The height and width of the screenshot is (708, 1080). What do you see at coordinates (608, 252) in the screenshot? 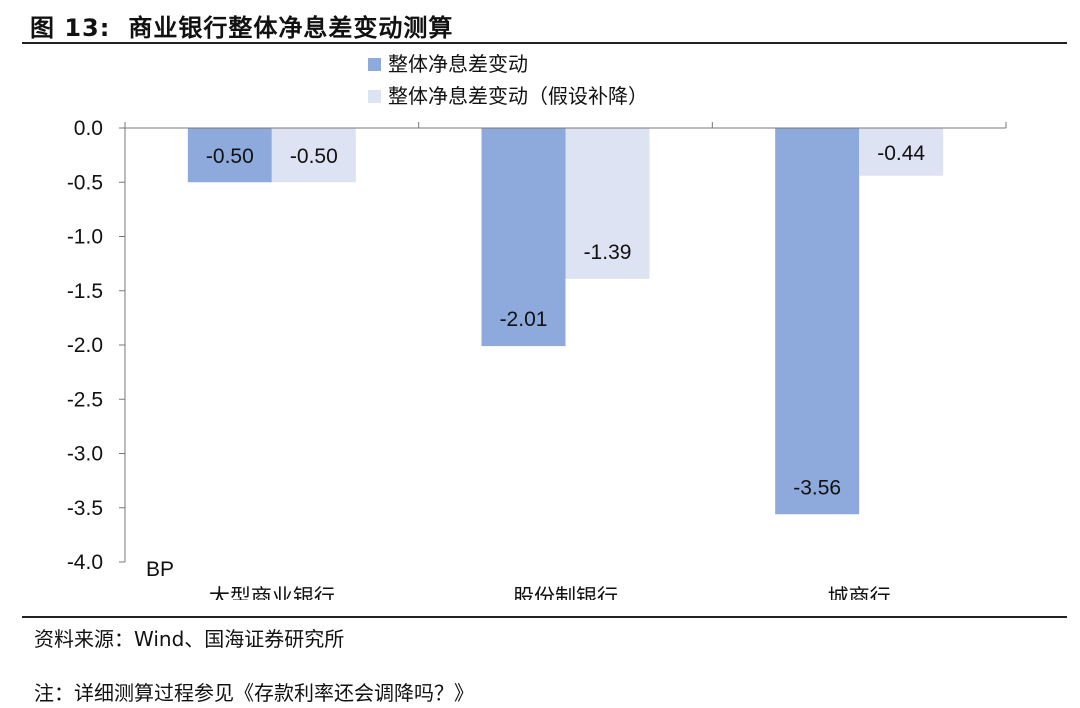
I see `data-label: -1.39` at bounding box center [608, 252].